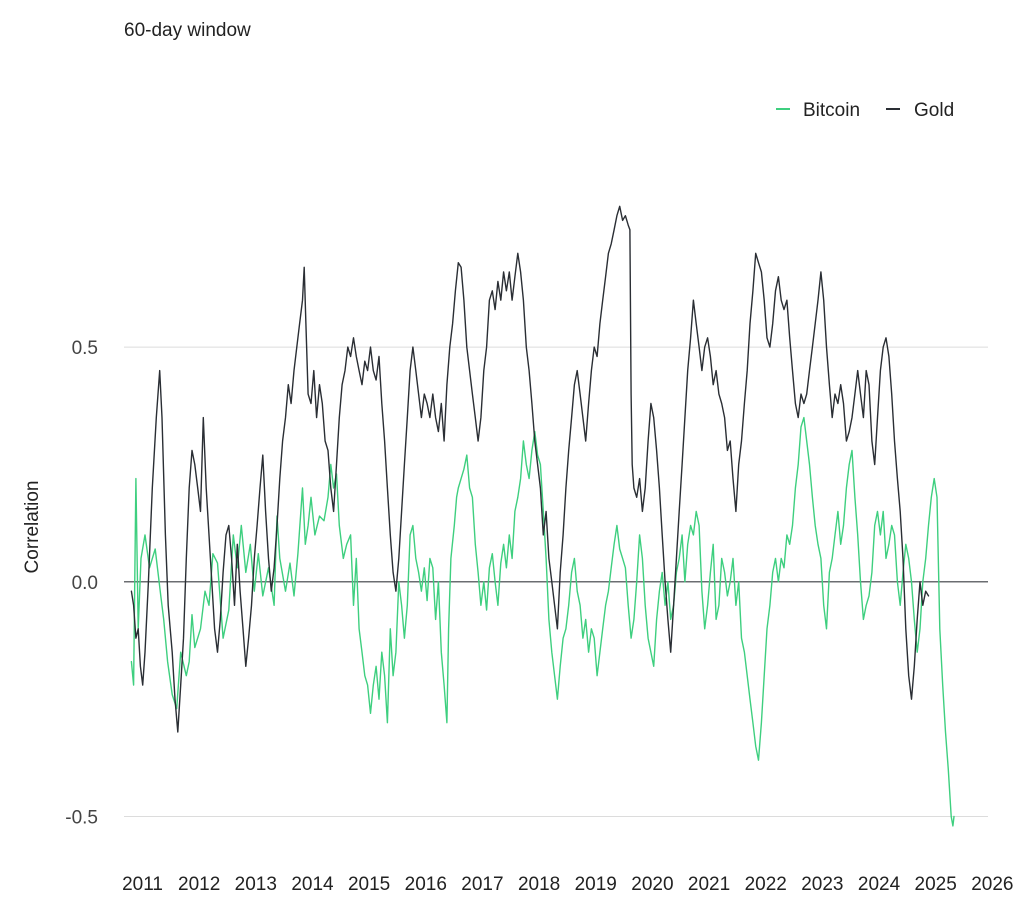 The image size is (1024, 922). Describe the element at coordinates (312, 884) in the screenshot. I see `x-tick-label: 2014` at that location.